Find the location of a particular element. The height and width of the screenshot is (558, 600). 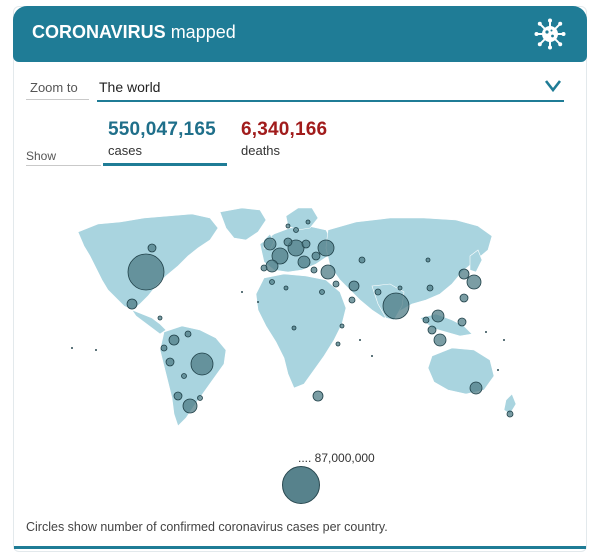

circle-brazil is located at coordinates (202, 364).